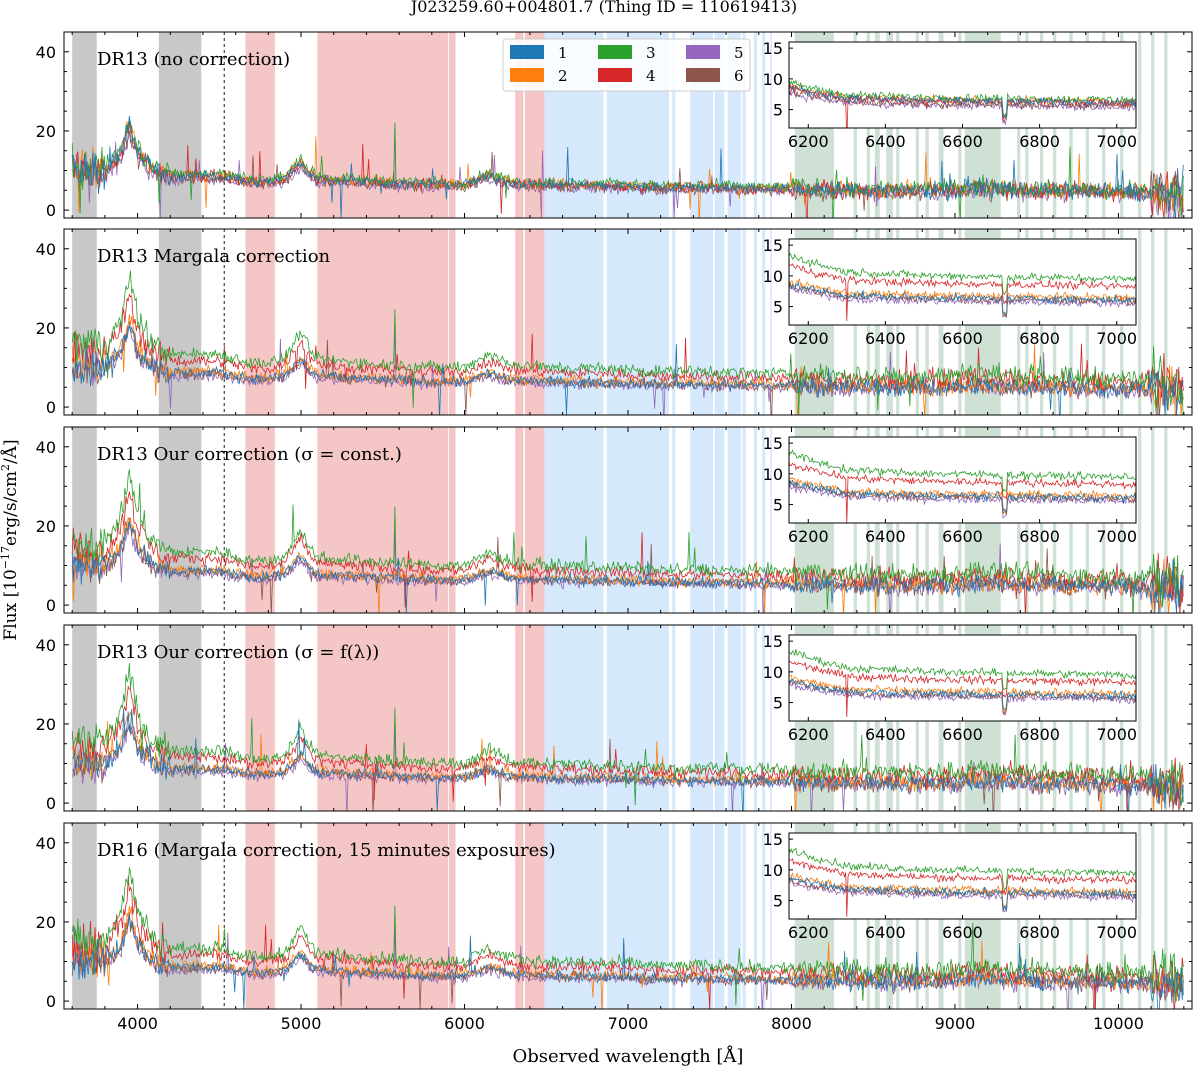  Describe the element at coordinates (962, 85) in the screenshot. I see `inset-background` at that location.